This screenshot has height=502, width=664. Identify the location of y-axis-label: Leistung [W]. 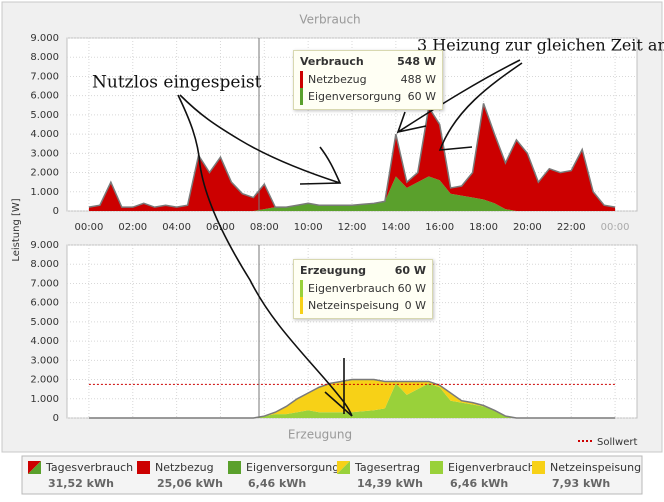
(16, 229).